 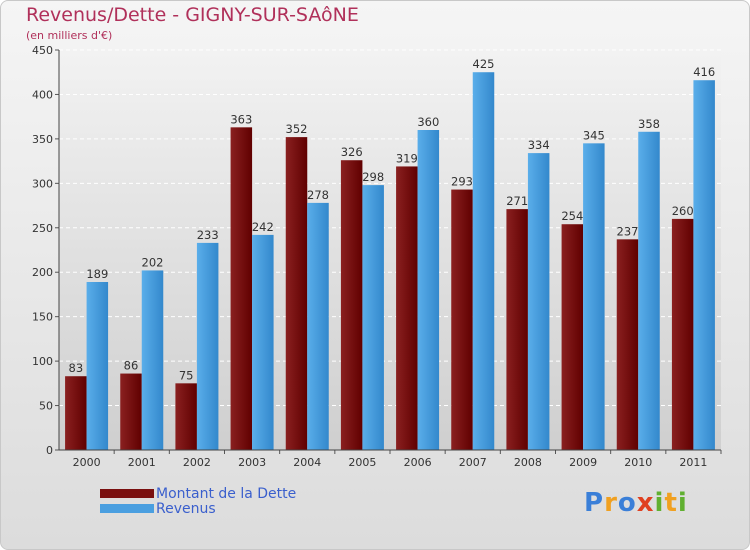 I want to click on revenus-value-label: 360, so click(x=428, y=122).